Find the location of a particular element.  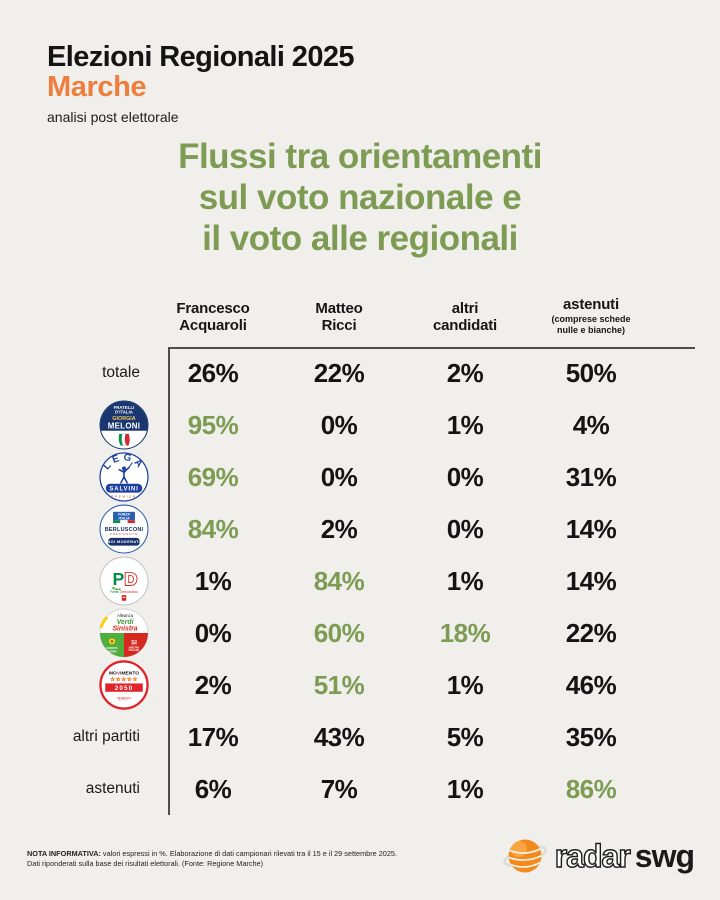

table-row-lega: LEGA SALVINI PREMIER 69% 0% 0% 31% is located at coordinates (360, 477).